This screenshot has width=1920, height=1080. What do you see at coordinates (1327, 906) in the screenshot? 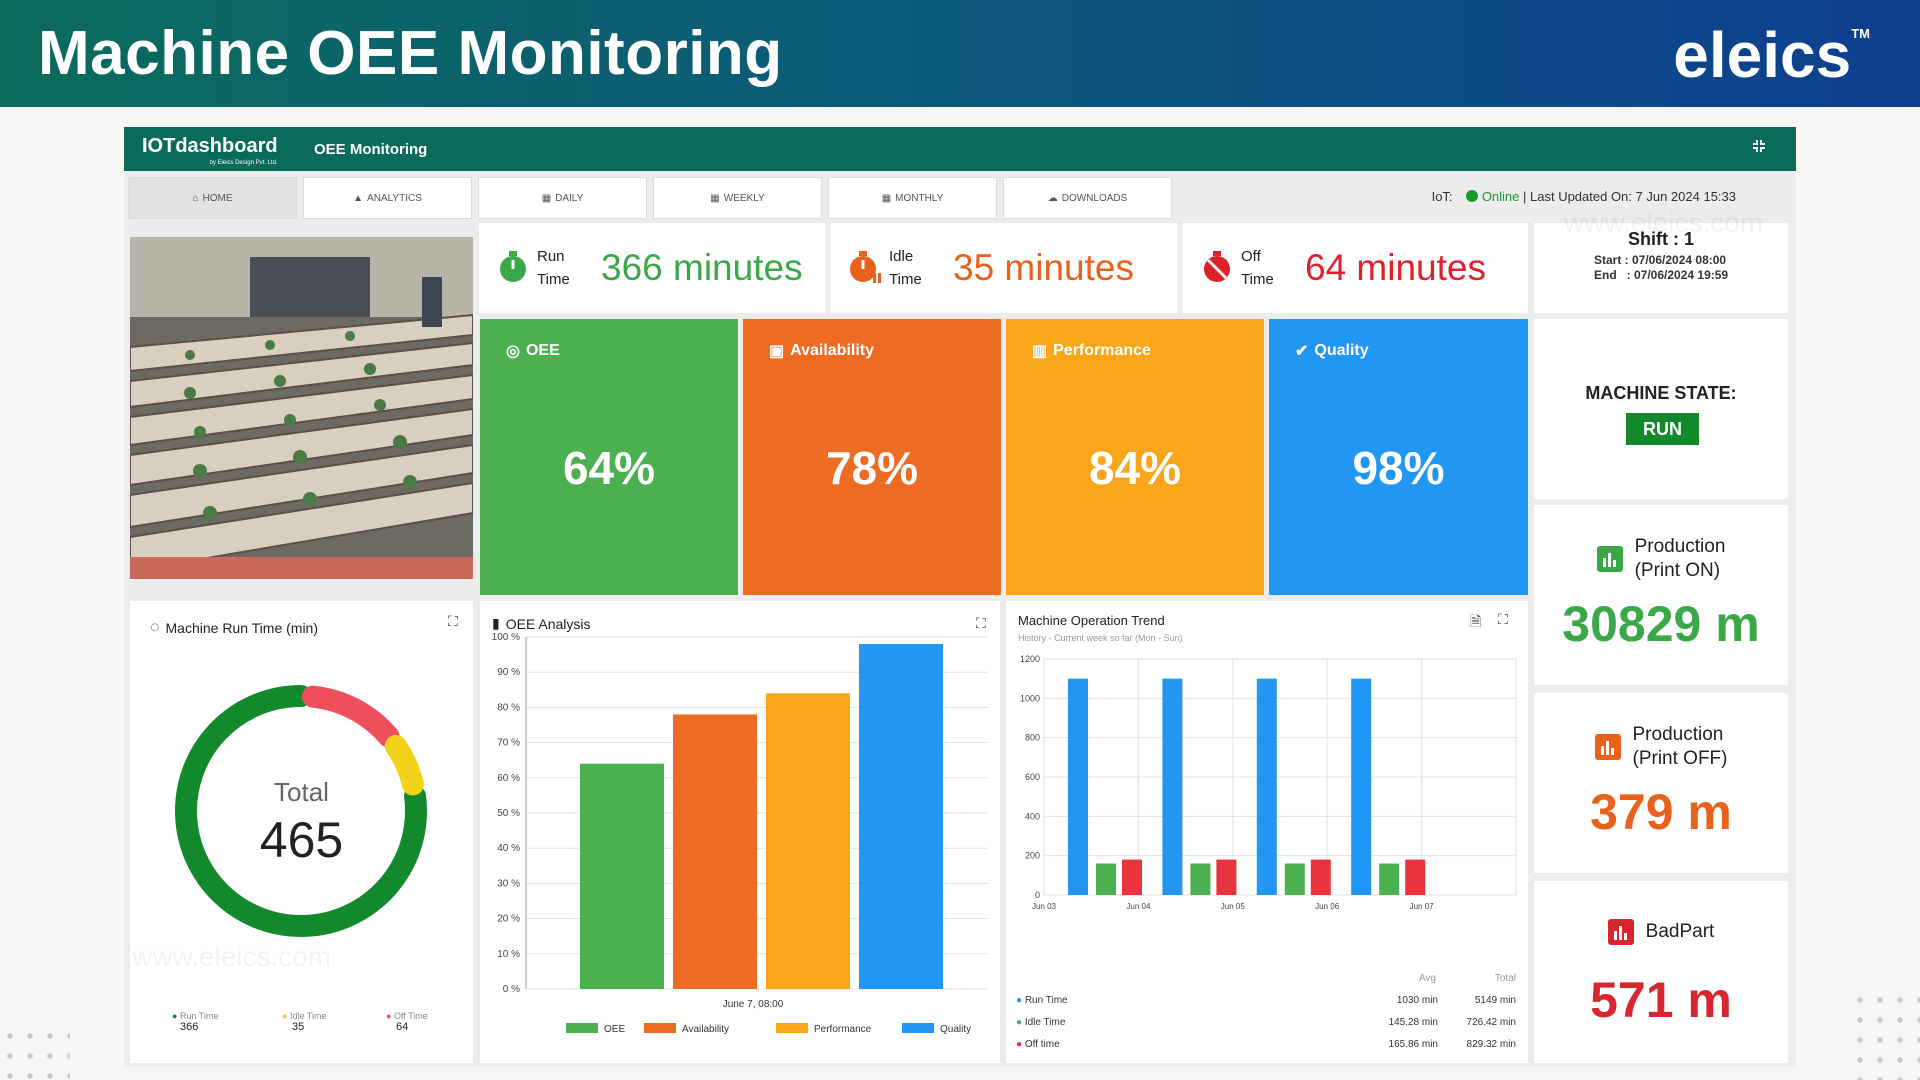
I see `x-tick-label: Jun 06` at bounding box center [1327, 906].